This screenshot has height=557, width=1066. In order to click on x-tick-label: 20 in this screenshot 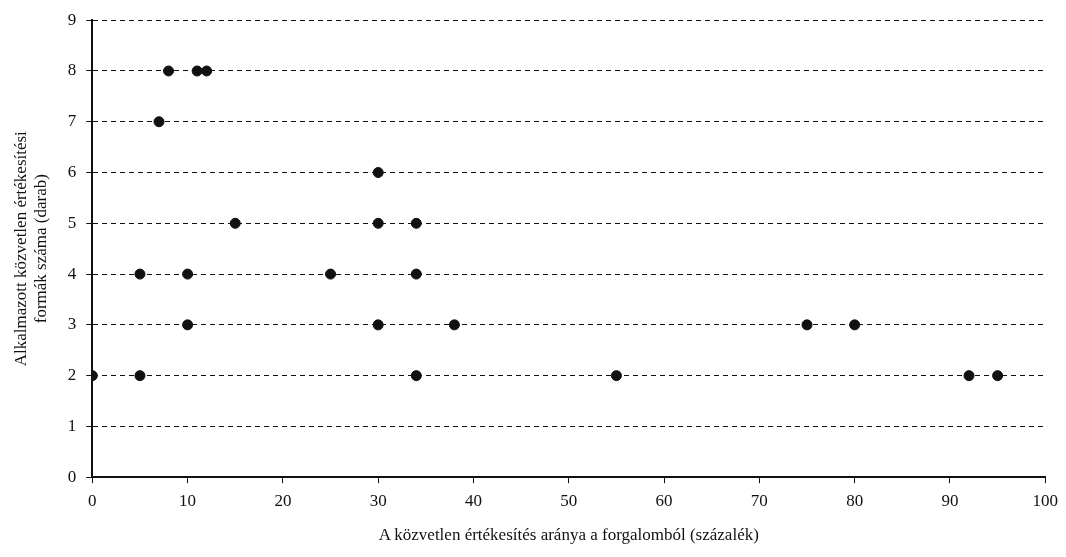, I will do `click(283, 500)`.